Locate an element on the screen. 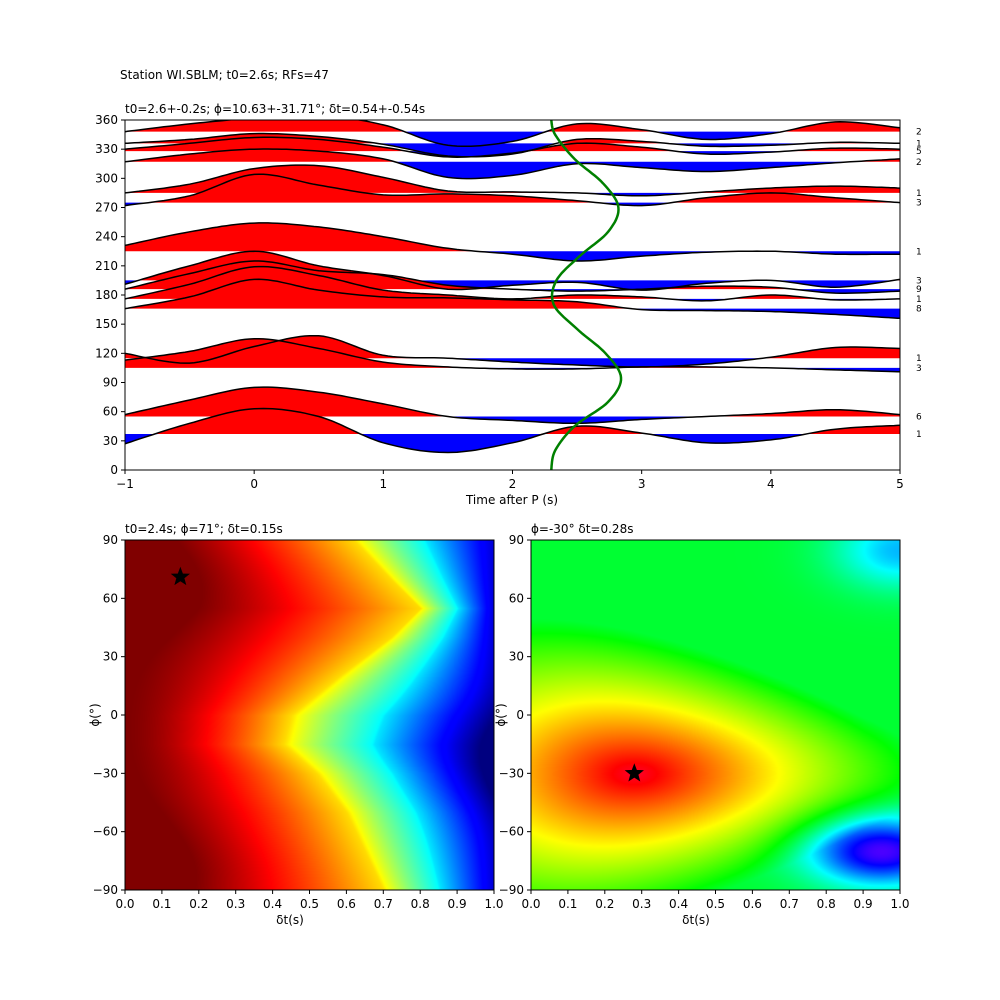  x-tick-label: 0.6 is located at coordinates (346, 904).